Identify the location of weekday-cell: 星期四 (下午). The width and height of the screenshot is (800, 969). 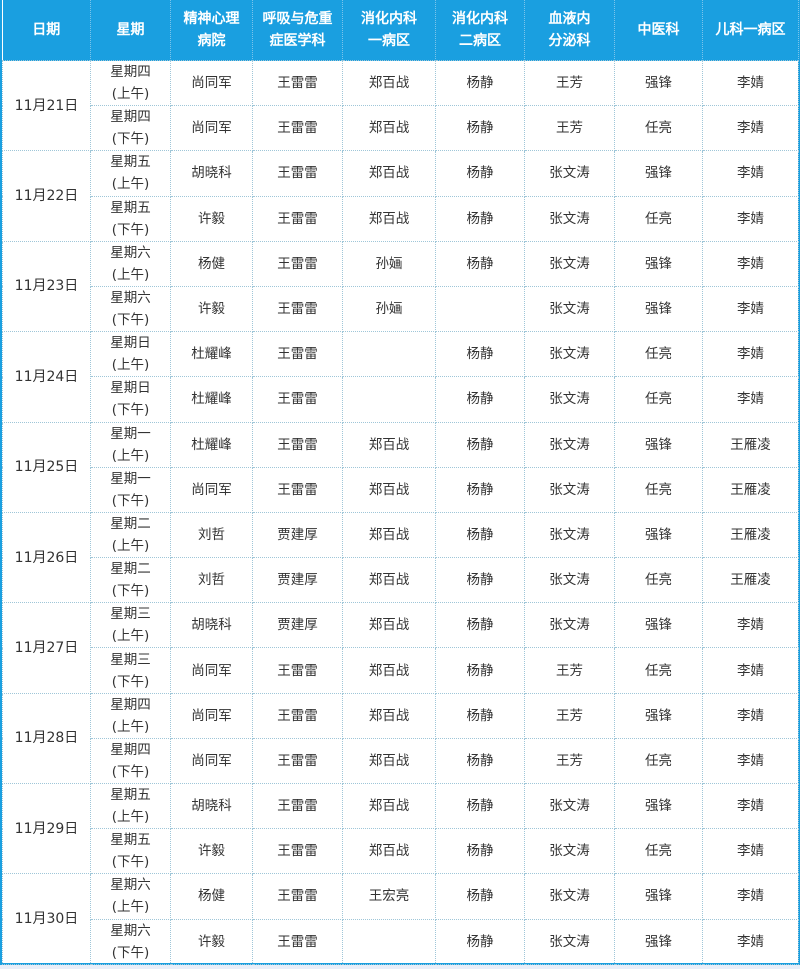
(130, 761).